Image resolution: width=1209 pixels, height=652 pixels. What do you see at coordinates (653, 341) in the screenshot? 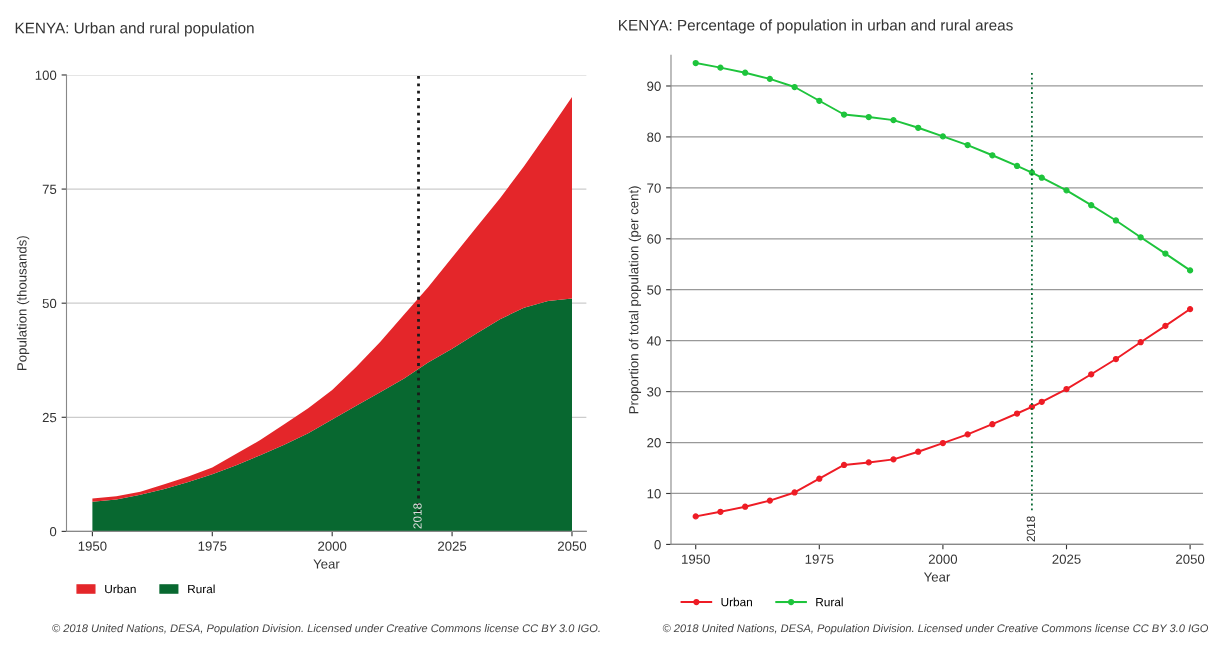
I see `y-tick-label: 40` at bounding box center [653, 341].